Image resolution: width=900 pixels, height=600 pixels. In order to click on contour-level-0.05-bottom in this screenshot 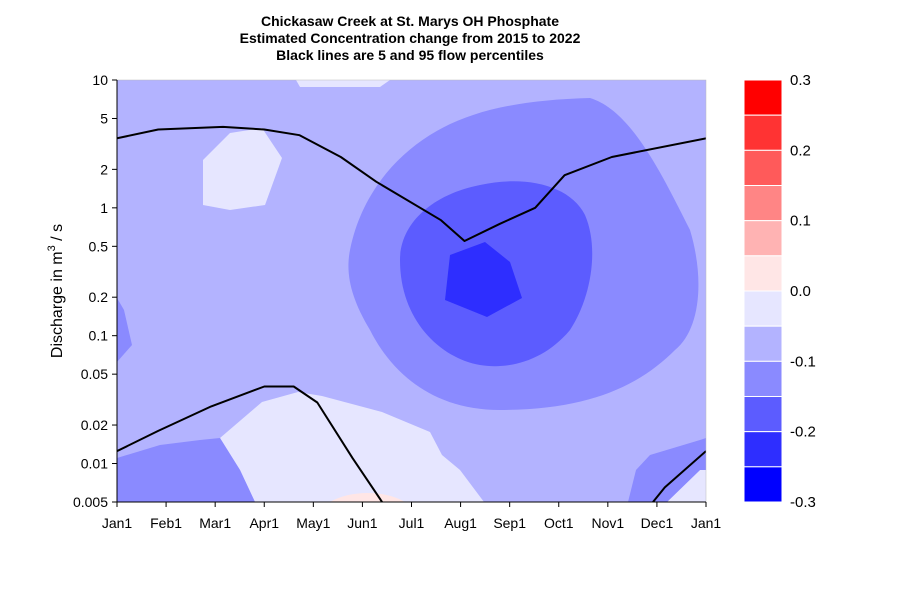, I will do `click(367, 497)`.